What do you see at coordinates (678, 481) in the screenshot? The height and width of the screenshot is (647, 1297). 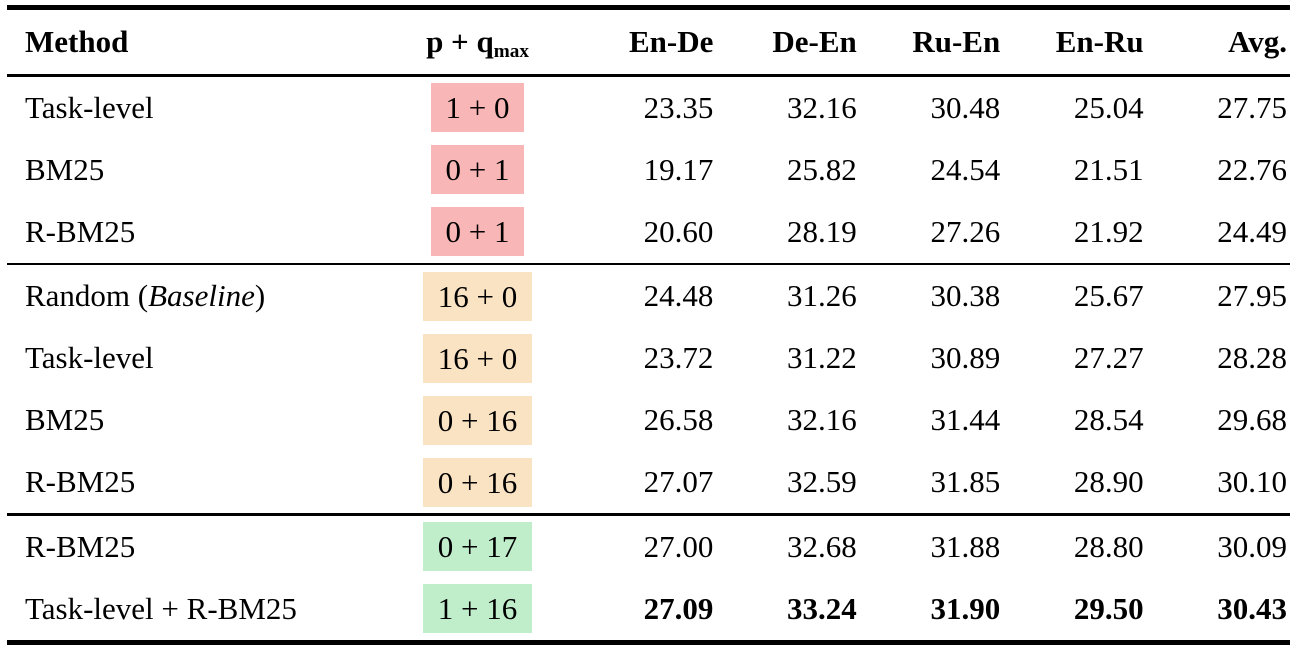 I see `score-cell: 27.07` at bounding box center [678, 481].